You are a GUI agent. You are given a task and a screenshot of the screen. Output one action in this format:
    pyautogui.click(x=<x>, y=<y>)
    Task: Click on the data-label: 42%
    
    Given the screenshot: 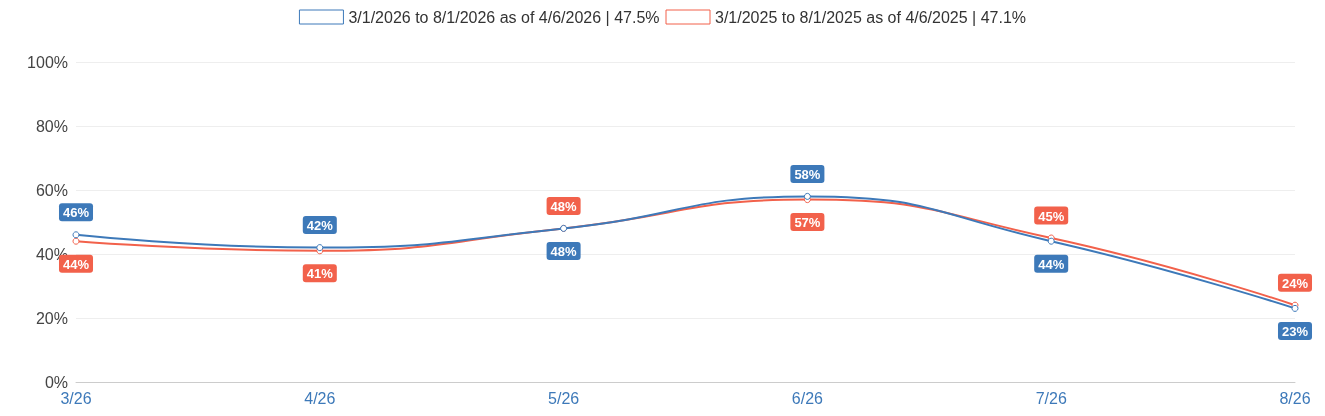 What is the action you would take?
    pyautogui.click(x=320, y=226)
    